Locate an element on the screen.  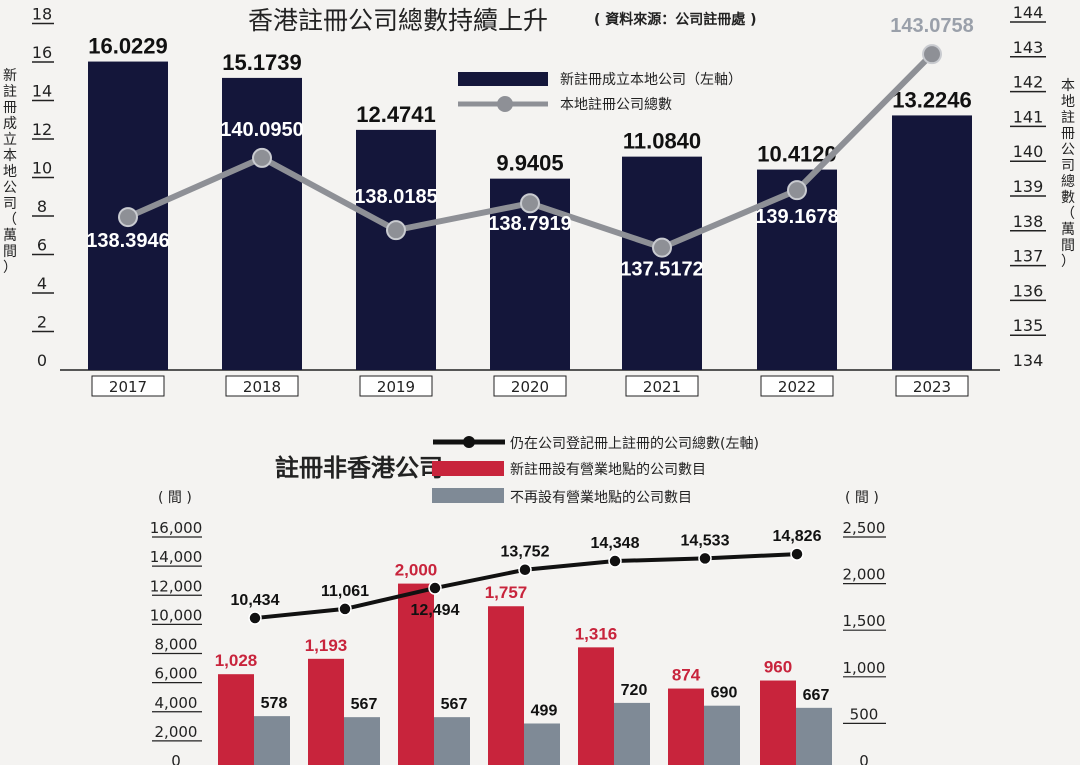
right-axis-label-char: （ is located at coordinates (1068, 214).